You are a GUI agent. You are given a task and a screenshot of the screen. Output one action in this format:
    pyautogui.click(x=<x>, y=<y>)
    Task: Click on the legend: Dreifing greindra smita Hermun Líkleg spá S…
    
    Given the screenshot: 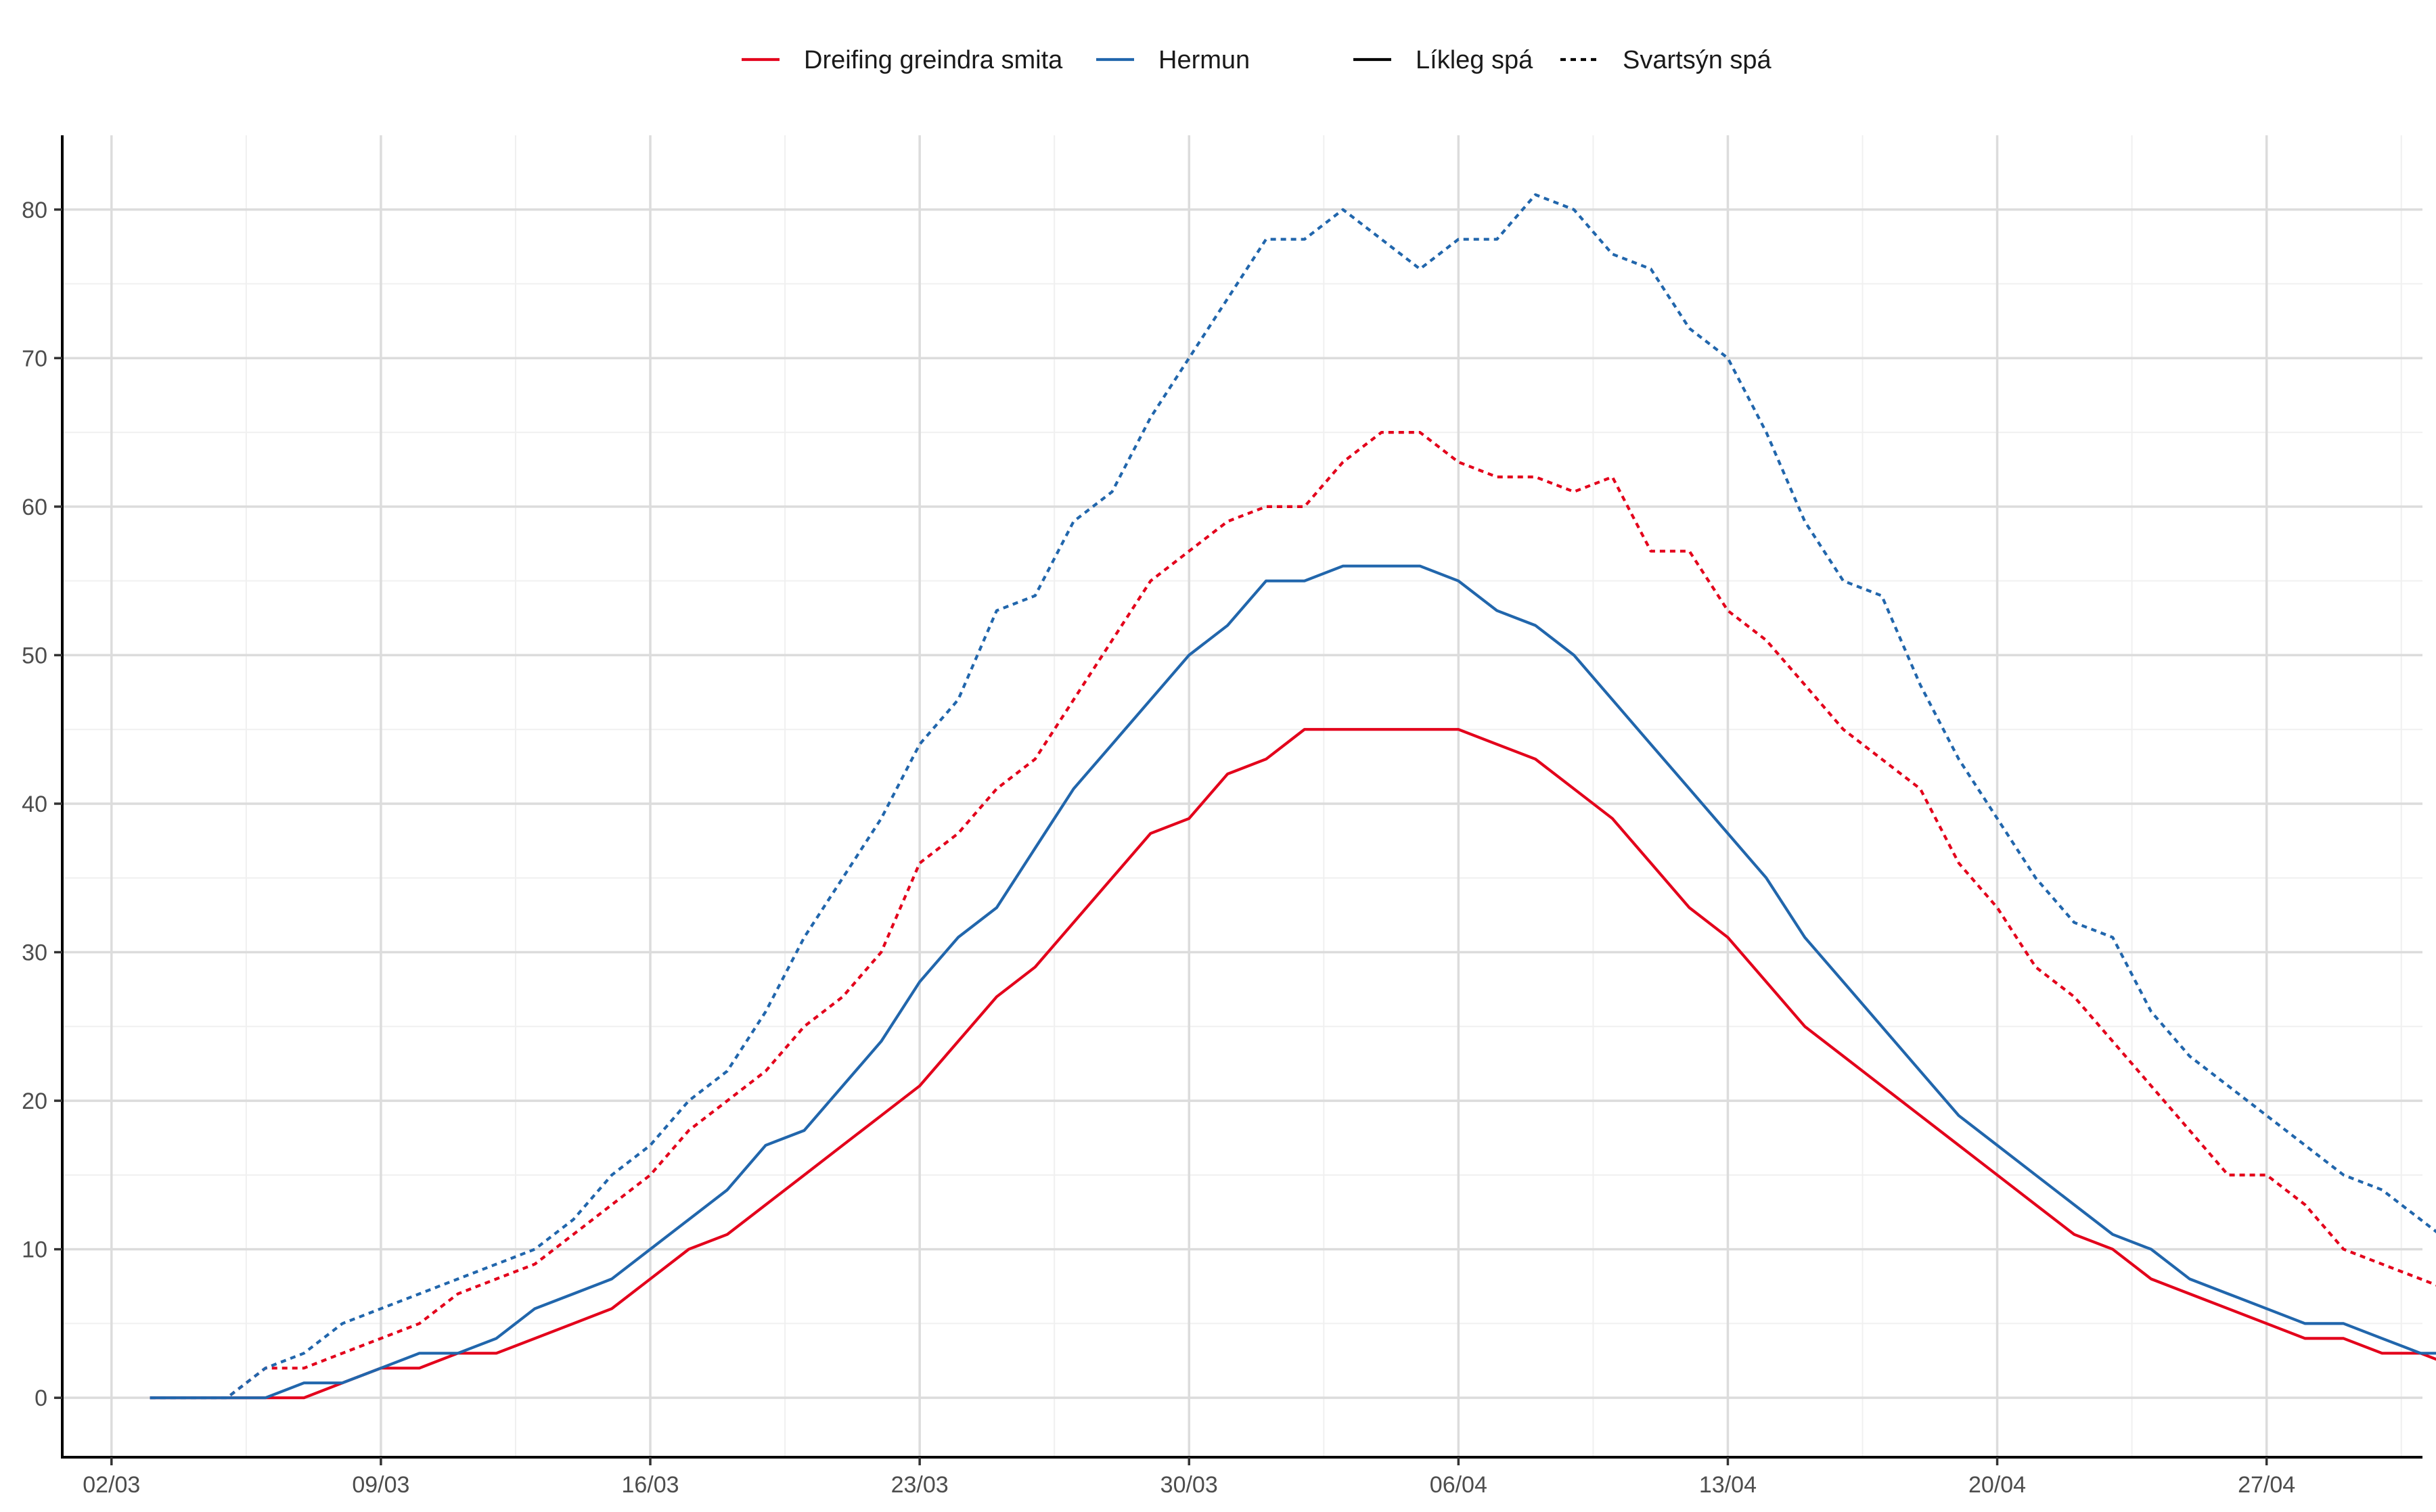 What is the action you would take?
    pyautogui.click(x=1257, y=60)
    